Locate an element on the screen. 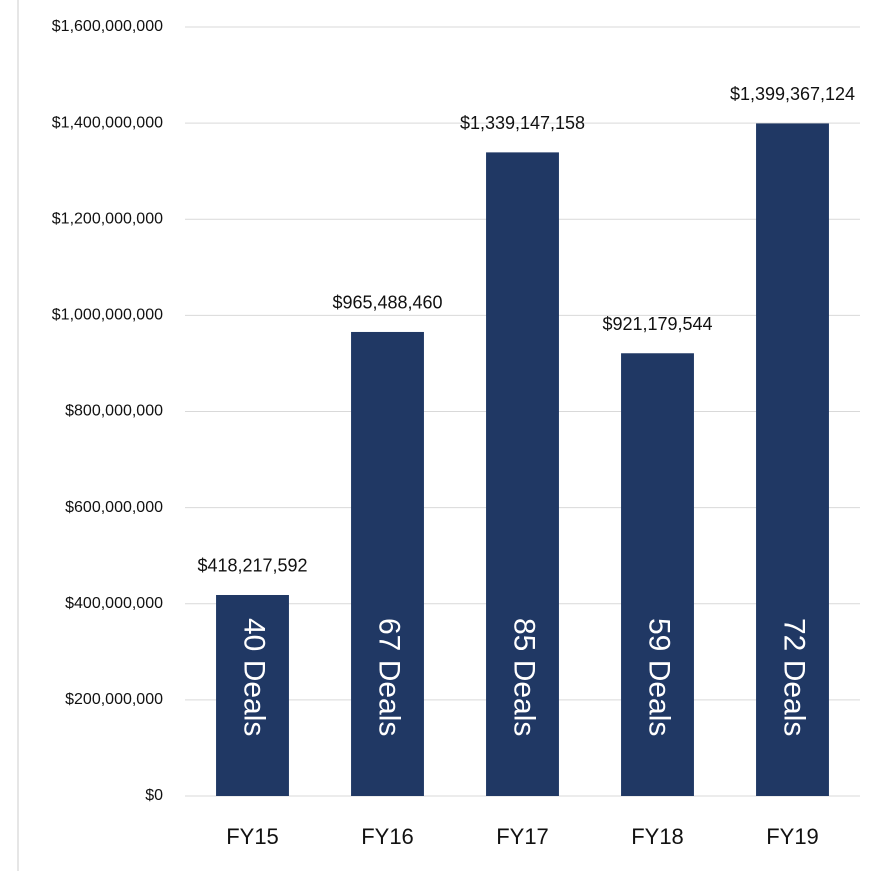 The height and width of the screenshot is (871, 888). y-tick-label: $1,400,000,000 is located at coordinates (107, 122).